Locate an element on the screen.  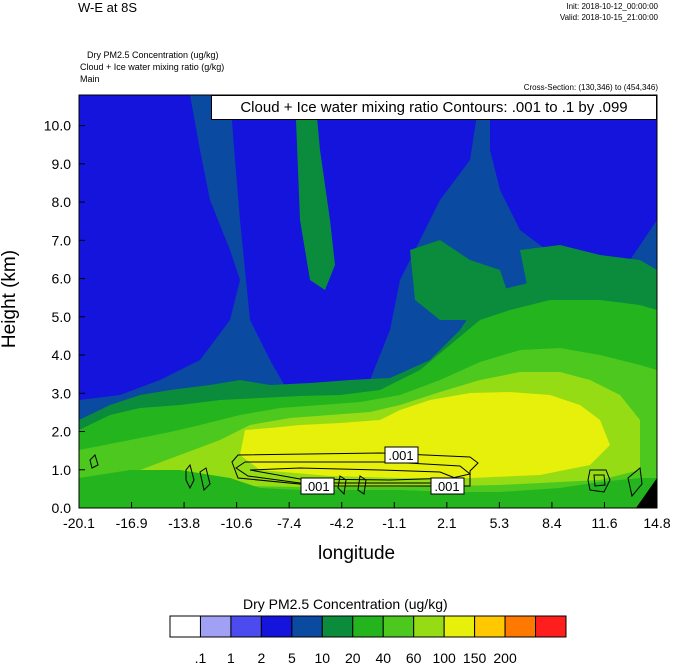
valid-time: Valid: 2018-10-15_21:00:00 is located at coordinates (608, 17).